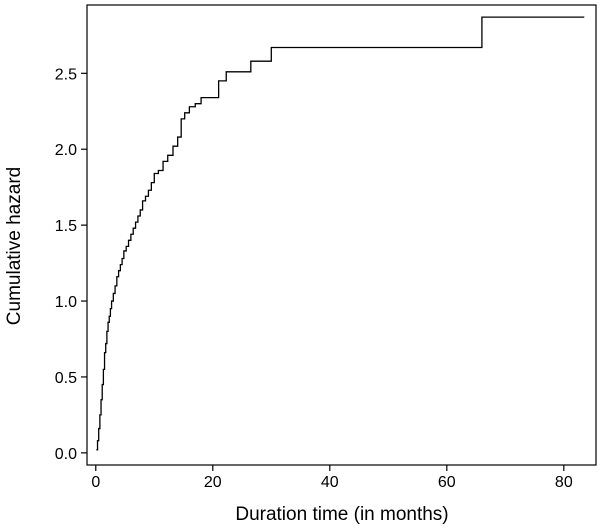 This screenshot has width=601, height=528. Describe the element at coordinates (213, 482) in the screenshot. I see `x-tick-label: 20` at that location.